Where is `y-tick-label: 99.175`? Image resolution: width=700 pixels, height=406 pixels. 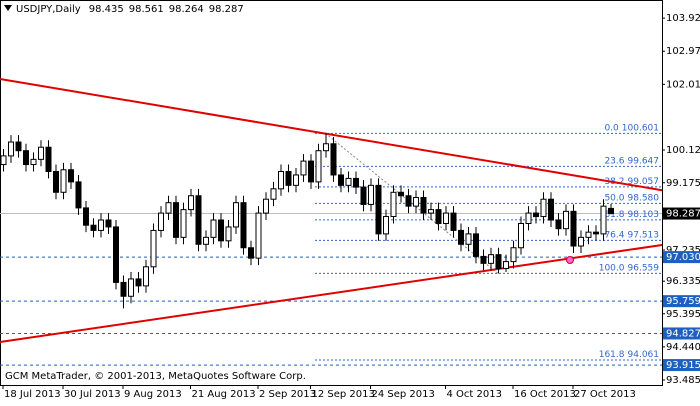
y-tick-label: 99.175 is located at coordinates (683, 183).